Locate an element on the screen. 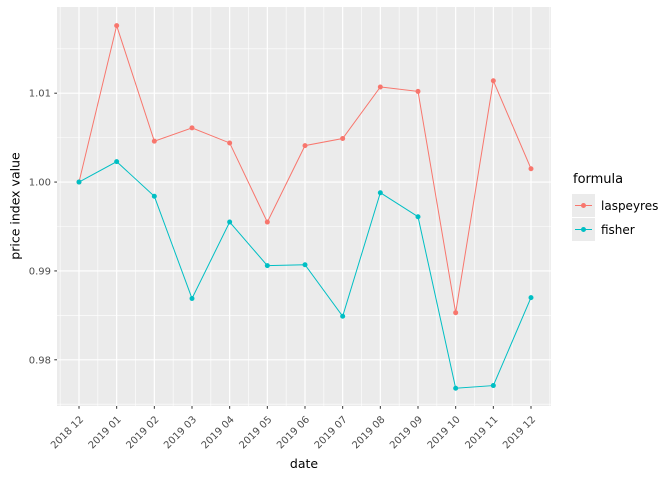 The width and height of the screenshot is (672, 480). x-tick-label: 2018 12 is located at coordinates (67, 432).